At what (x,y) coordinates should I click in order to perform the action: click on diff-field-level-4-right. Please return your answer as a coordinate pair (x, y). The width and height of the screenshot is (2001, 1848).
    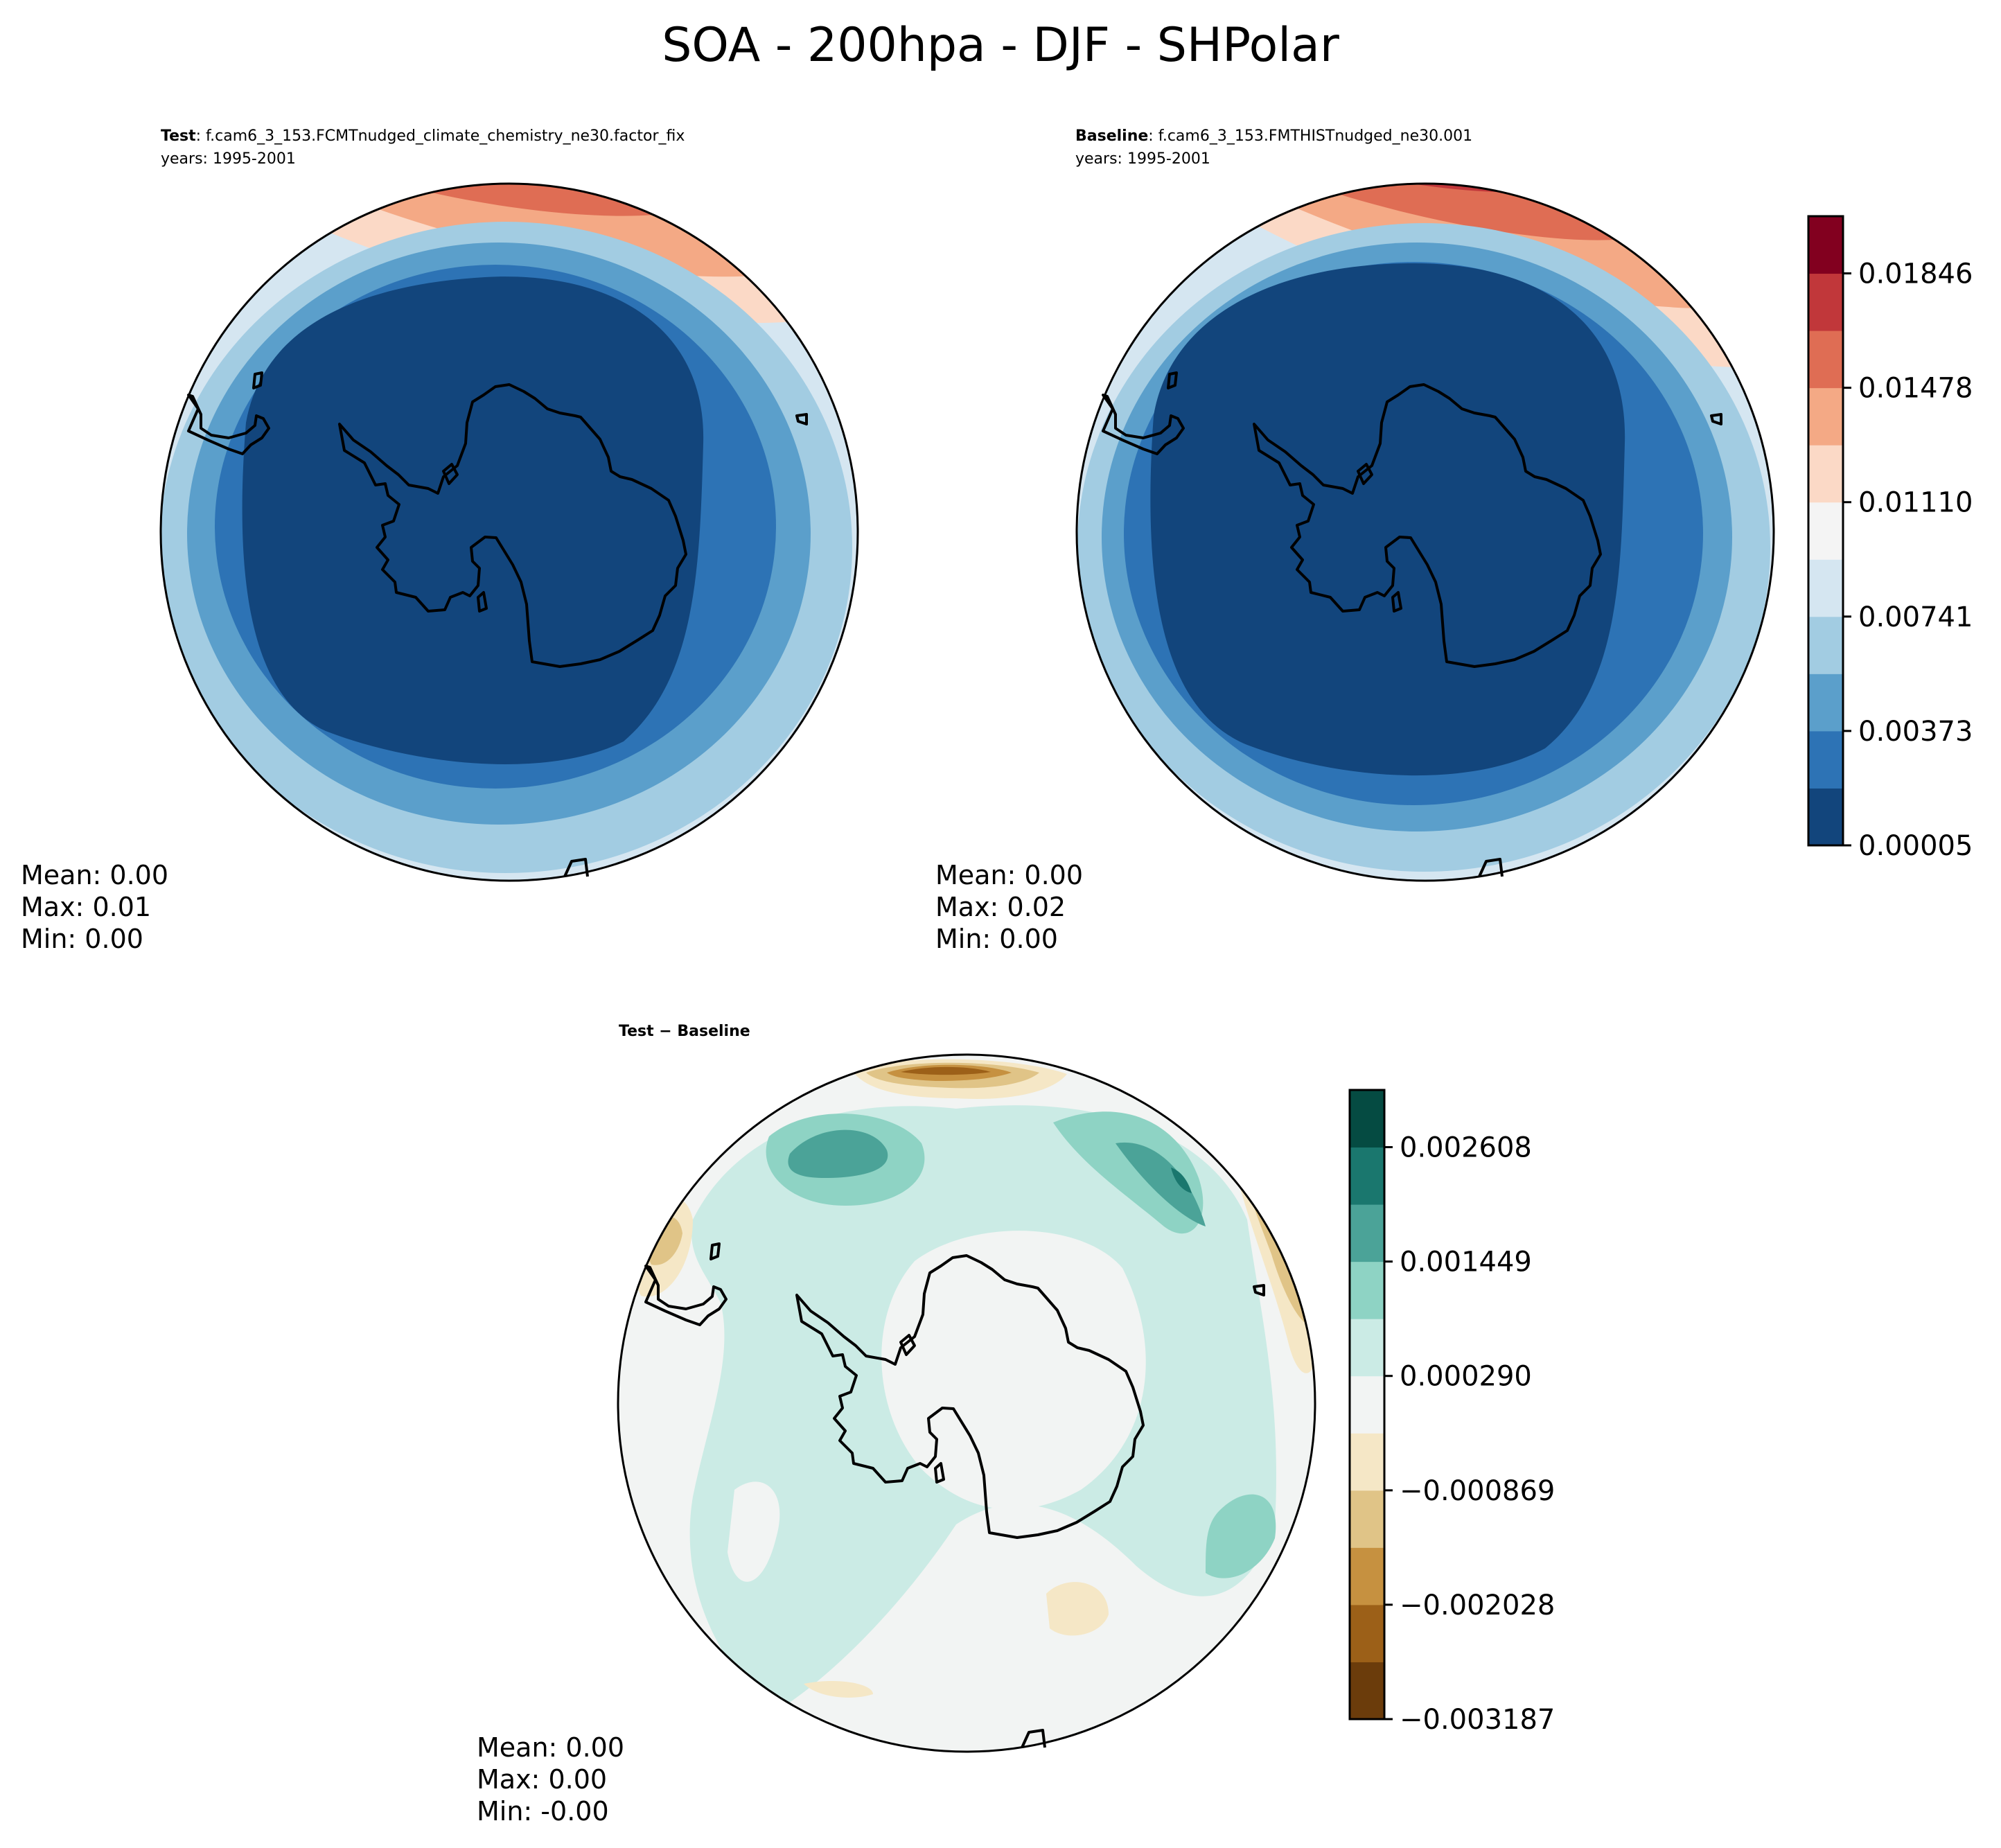
    Looking at the image, I should click on (1274, 1268).